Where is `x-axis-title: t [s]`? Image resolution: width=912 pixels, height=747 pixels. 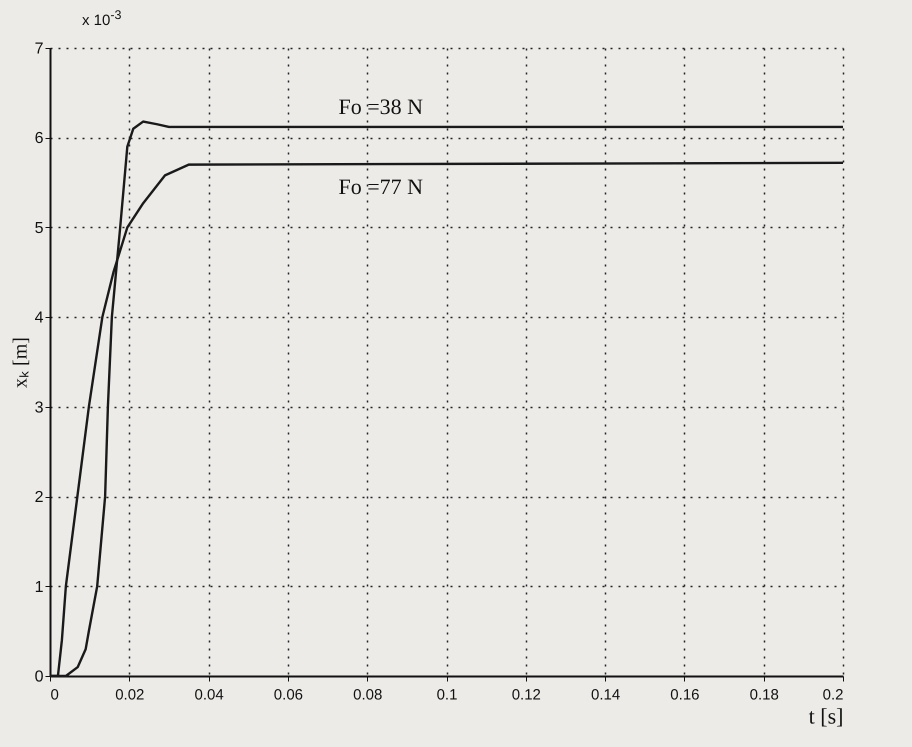
x-axis-title: t [s] is located at coordinates (826, 716).